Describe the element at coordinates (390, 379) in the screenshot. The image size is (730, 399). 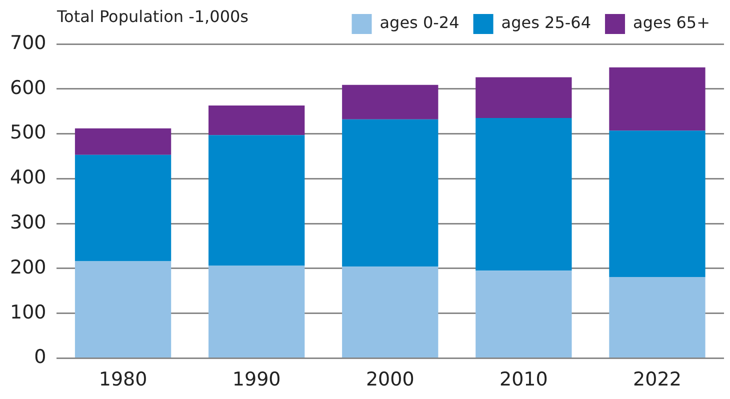
I see `x-tick-label: 2000` at that location.